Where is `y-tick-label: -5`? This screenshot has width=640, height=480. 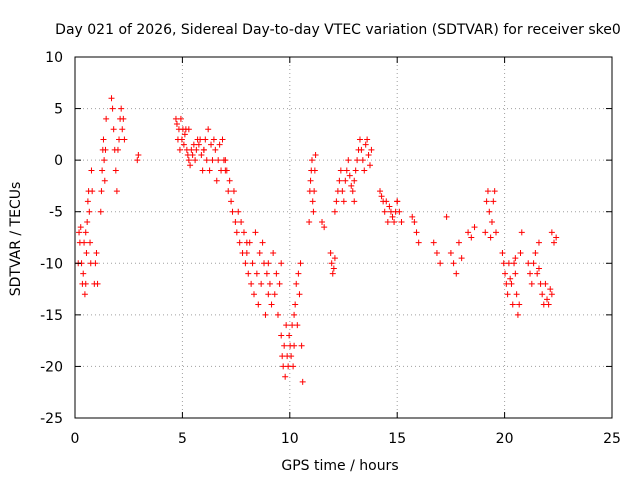 y-tick-label: -5 is located at coordinates (56, 213).